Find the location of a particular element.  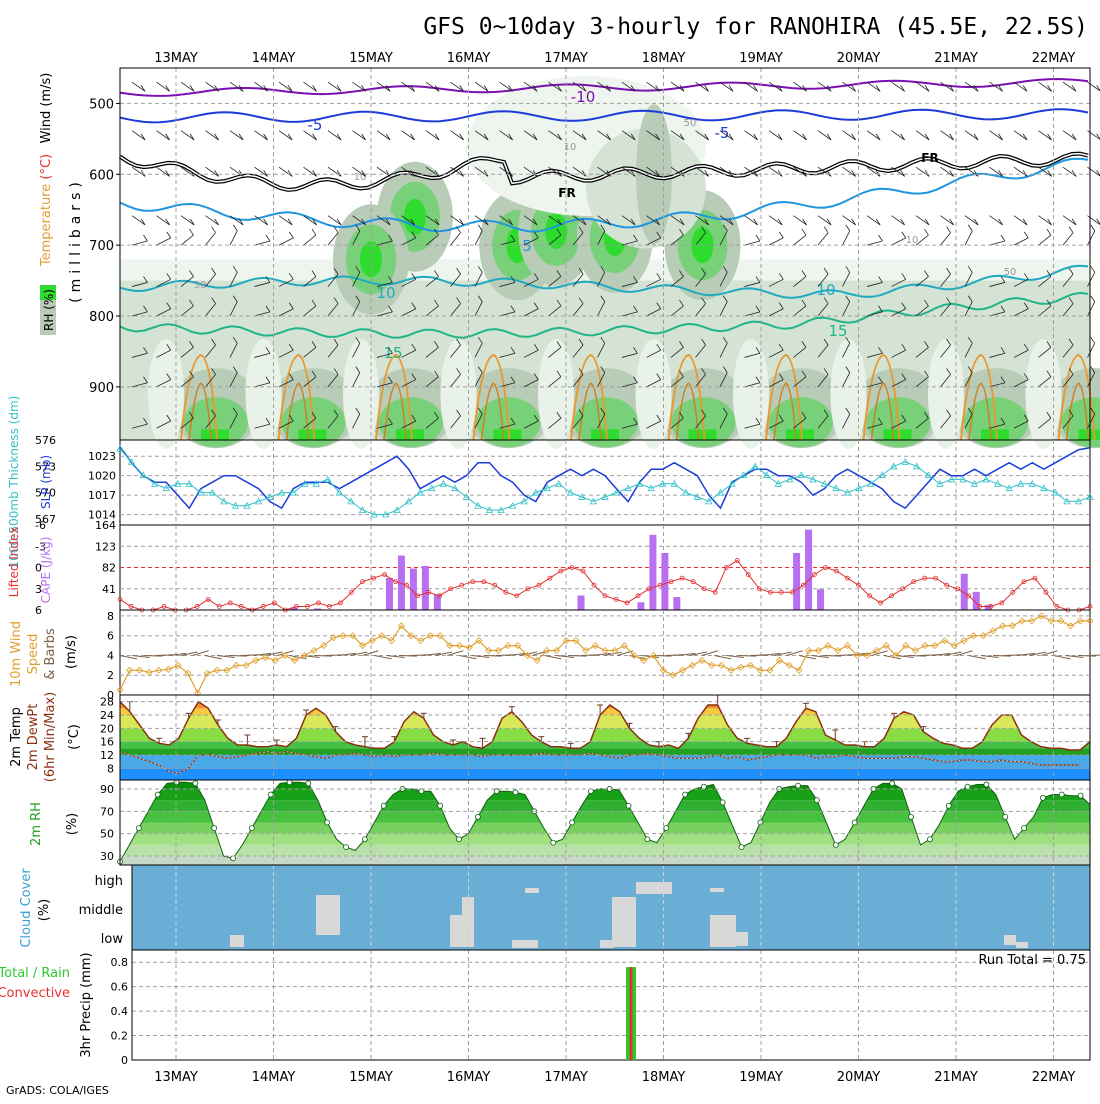

wind10-tick: 6 is located at coordinates (110, 636).